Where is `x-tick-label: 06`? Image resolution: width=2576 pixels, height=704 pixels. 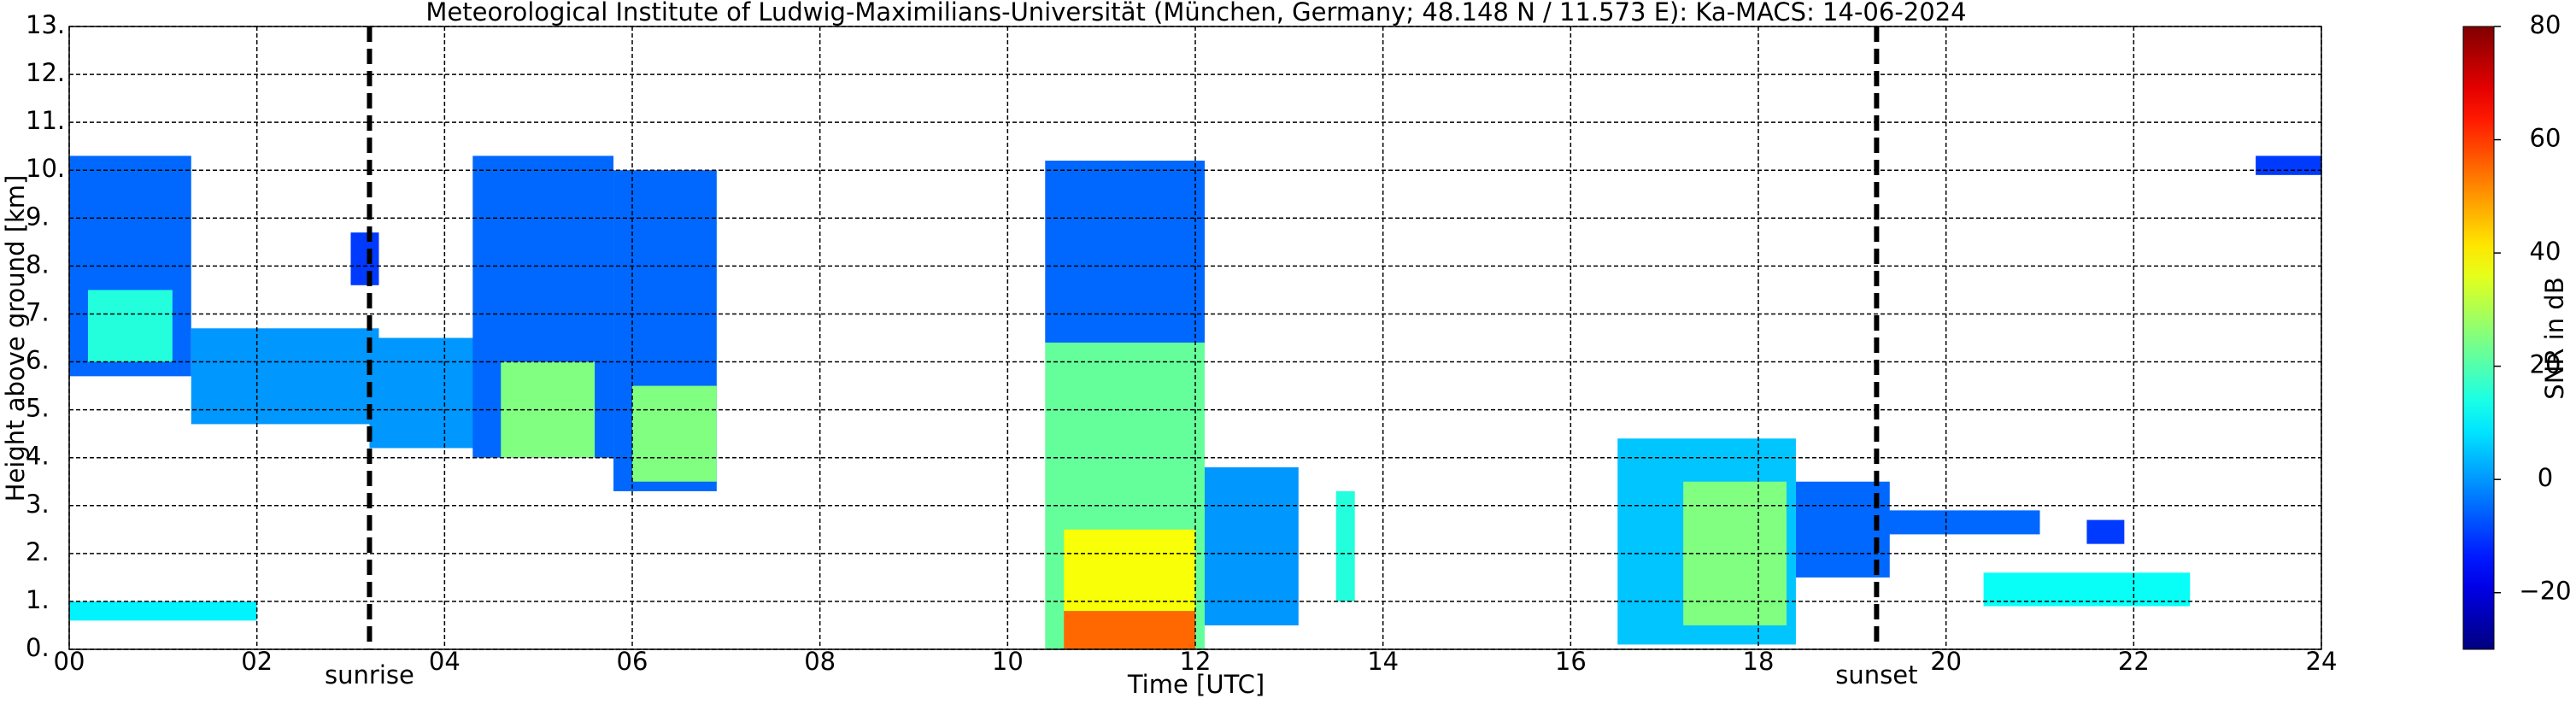
x-tick-label: 06 is located at coordinates (632, 661).